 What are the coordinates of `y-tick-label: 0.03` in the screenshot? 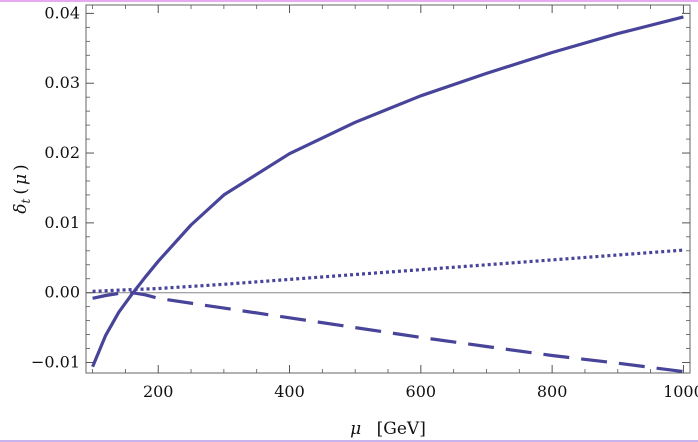 It's located at (62, 82).